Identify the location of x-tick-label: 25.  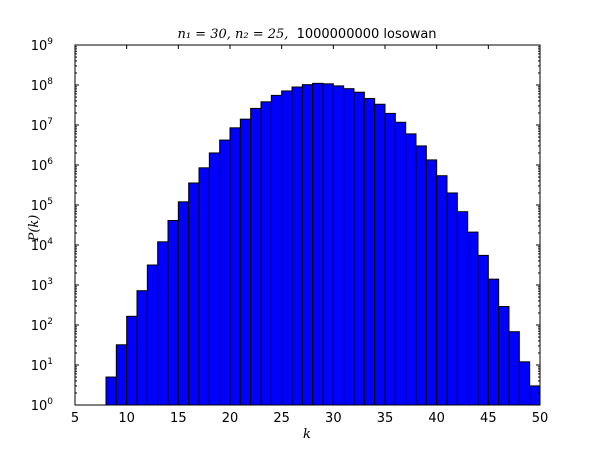
(281, 418).